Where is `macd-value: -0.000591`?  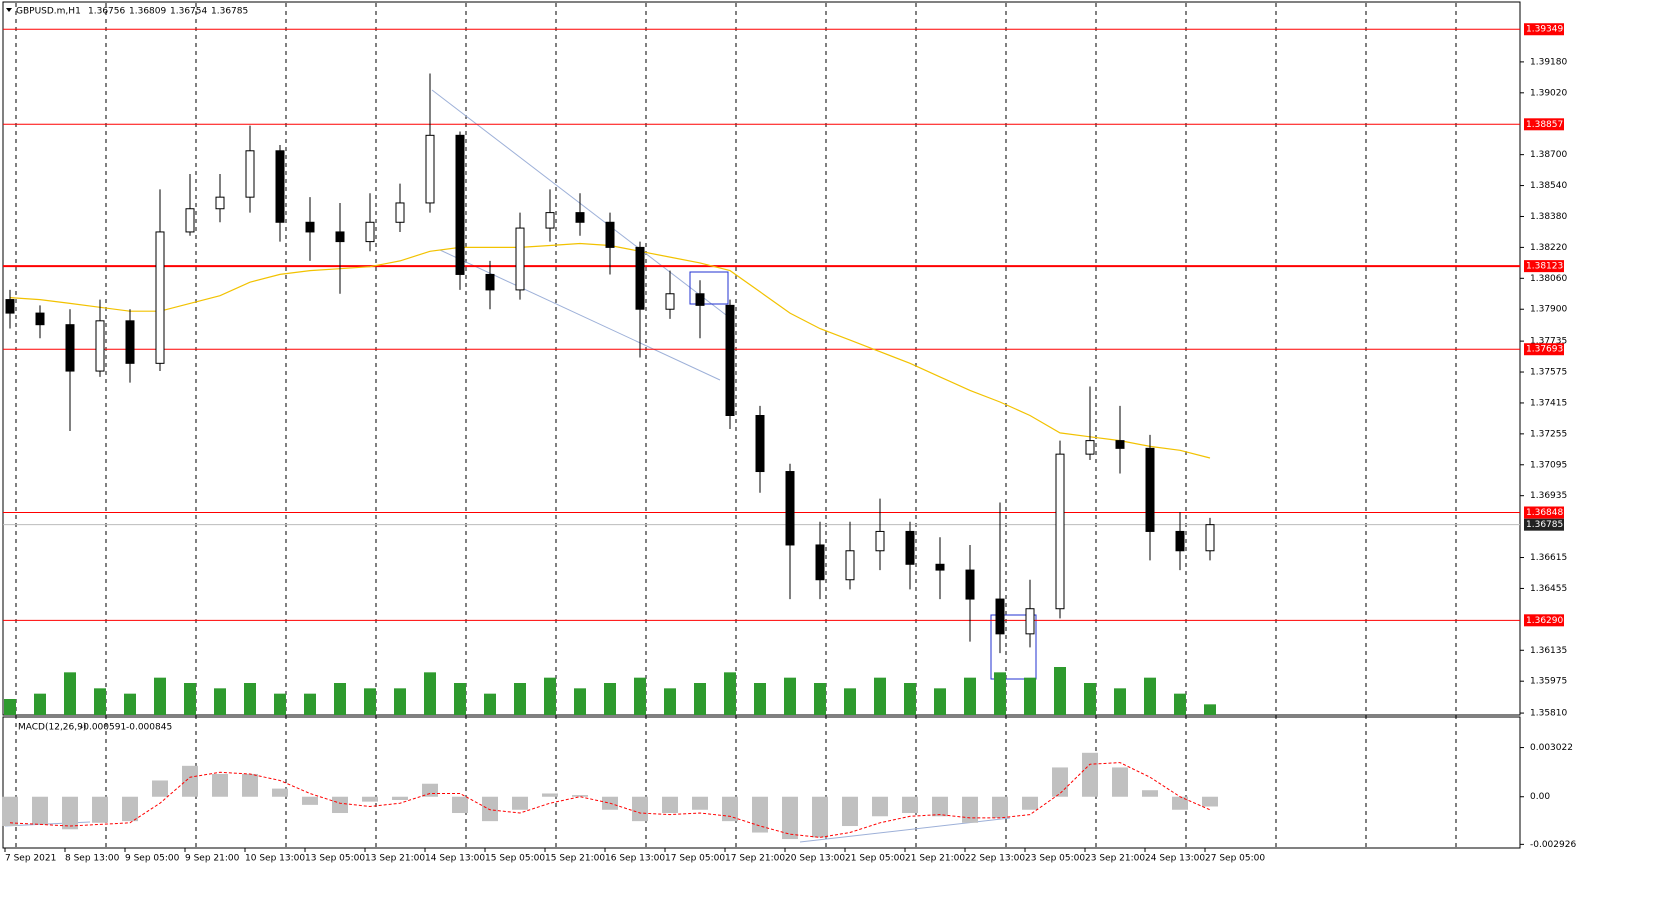
macd-value: -0.000591 is located at coordinates (103, 728).